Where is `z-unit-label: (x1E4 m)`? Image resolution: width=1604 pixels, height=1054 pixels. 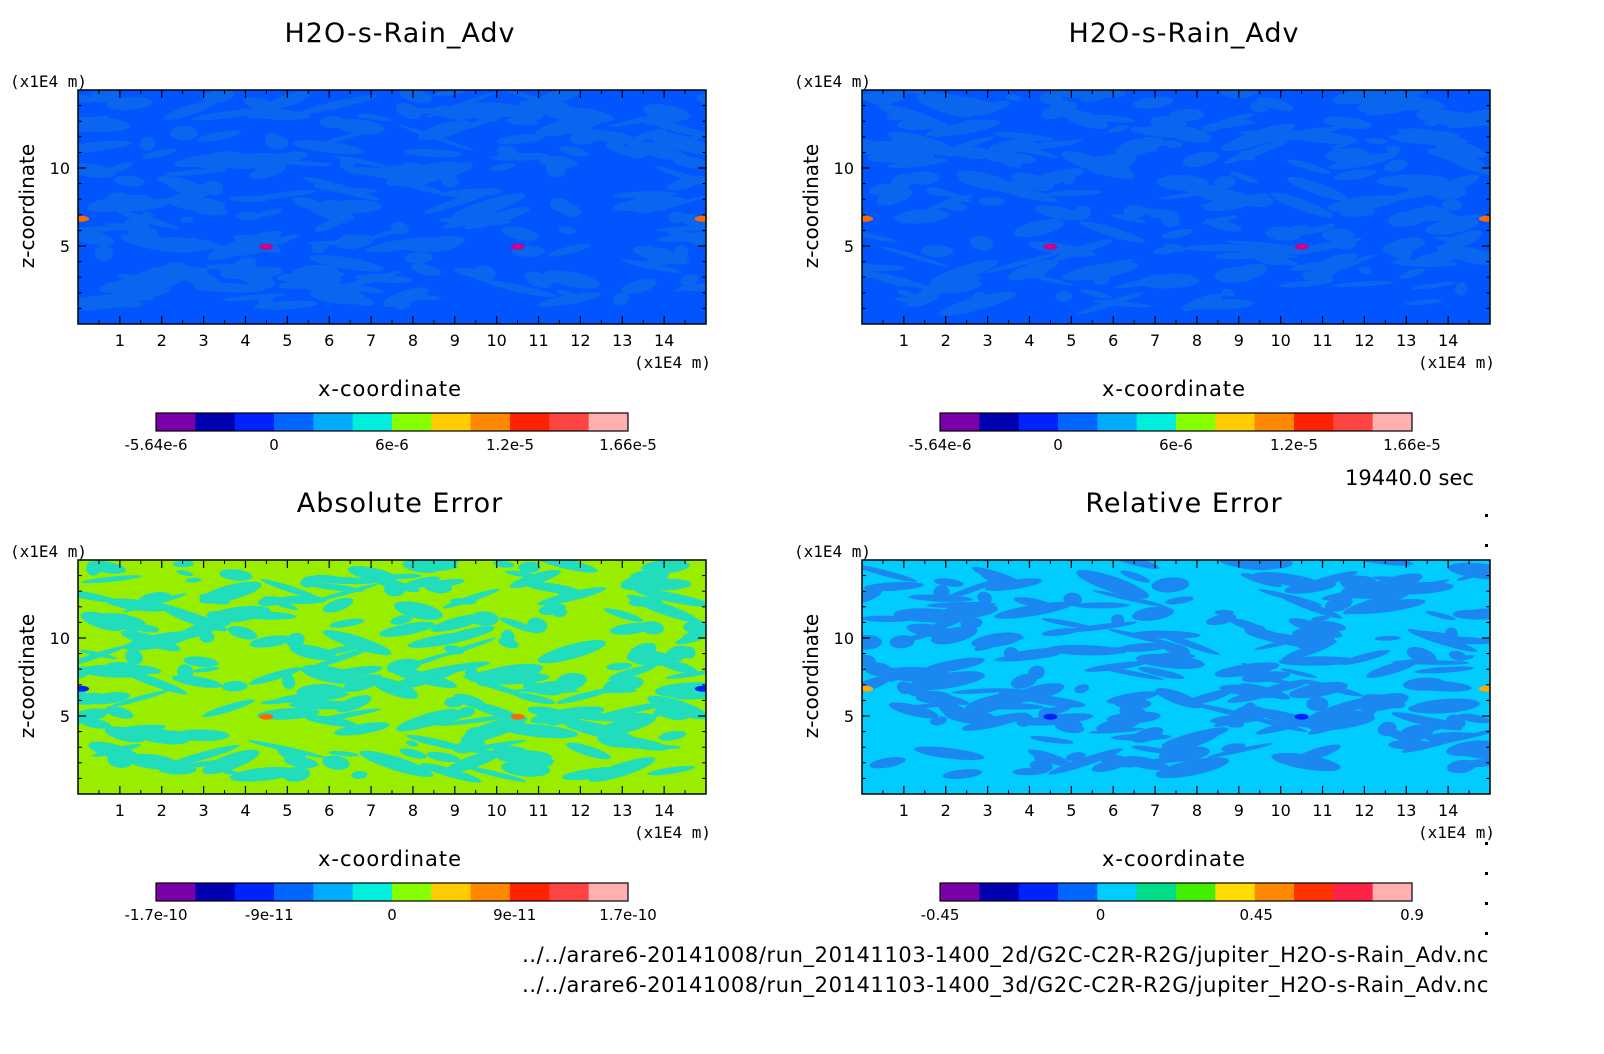 z-unit-label: (x1E4 m) is located at coordinates (49, 81).